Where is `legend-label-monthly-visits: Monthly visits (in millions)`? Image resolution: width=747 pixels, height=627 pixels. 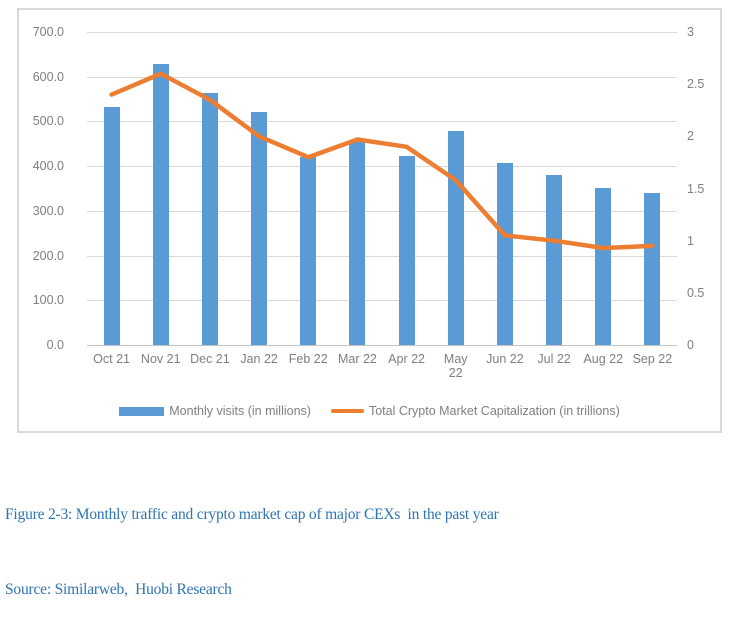
legend-label-monthly-visits: Monthly visits (in millions) is located at coordinates (240, 411).